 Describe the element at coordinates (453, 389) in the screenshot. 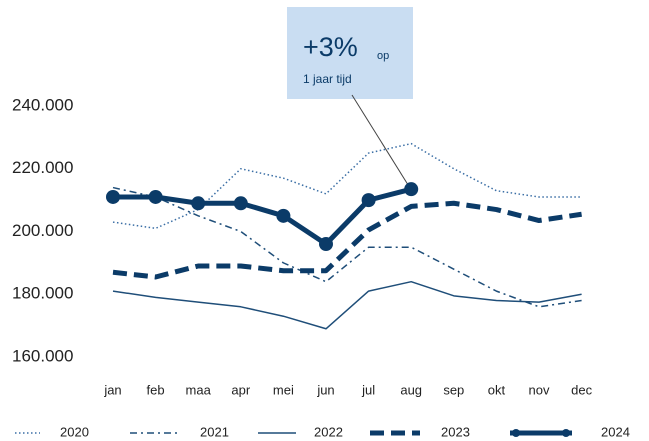

I see `x-tick-label: sep` at that location.